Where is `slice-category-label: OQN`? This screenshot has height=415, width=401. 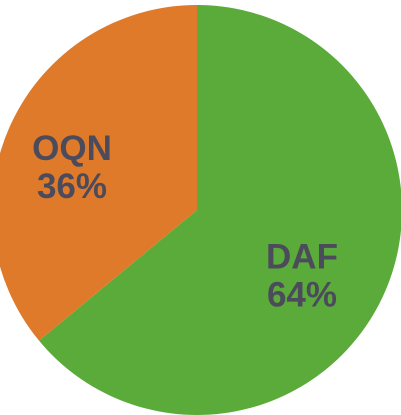
slice-category-label: OQN is located at coordinates (72, 148).